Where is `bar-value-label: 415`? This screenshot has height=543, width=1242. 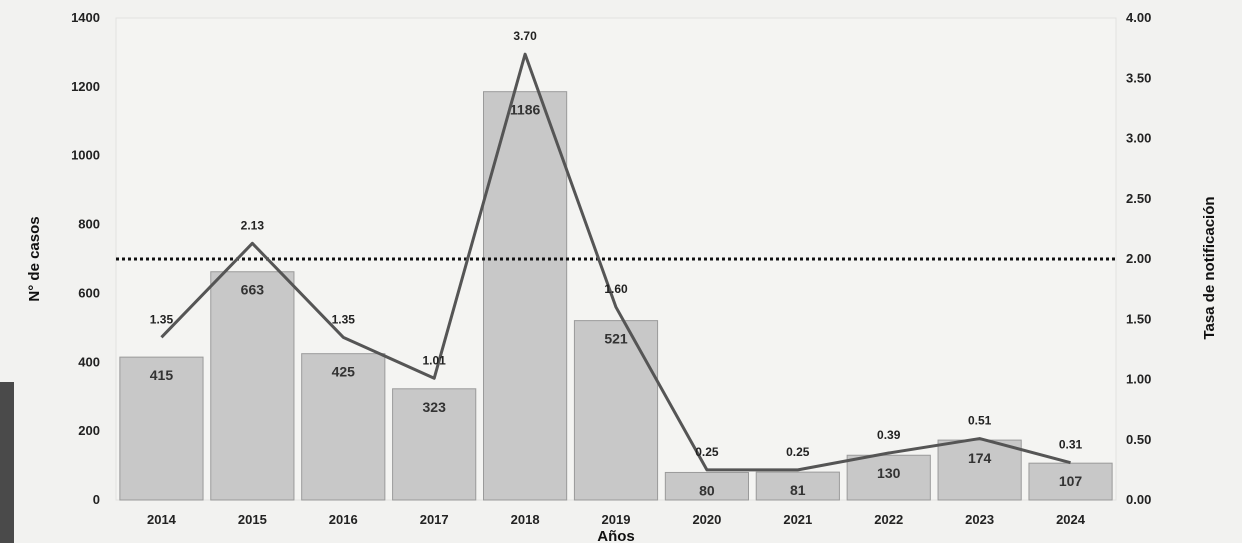 bar-value-label: 415 is located at coordinates (162, 375).